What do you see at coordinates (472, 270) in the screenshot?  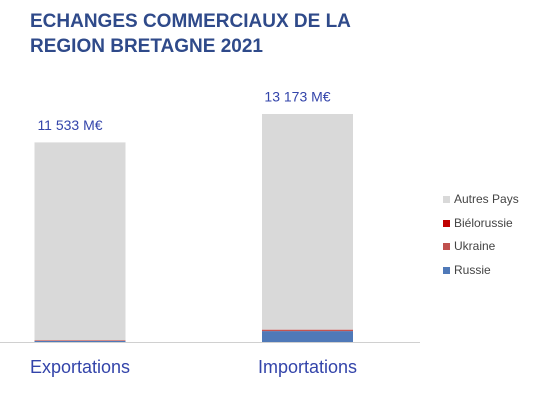 I see `legend-label: Russie` at bounding box center [472, 270].